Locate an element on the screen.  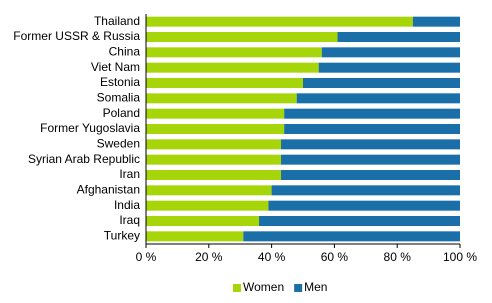
x-tick-label: 80 % is located at coordinates (398, 257).